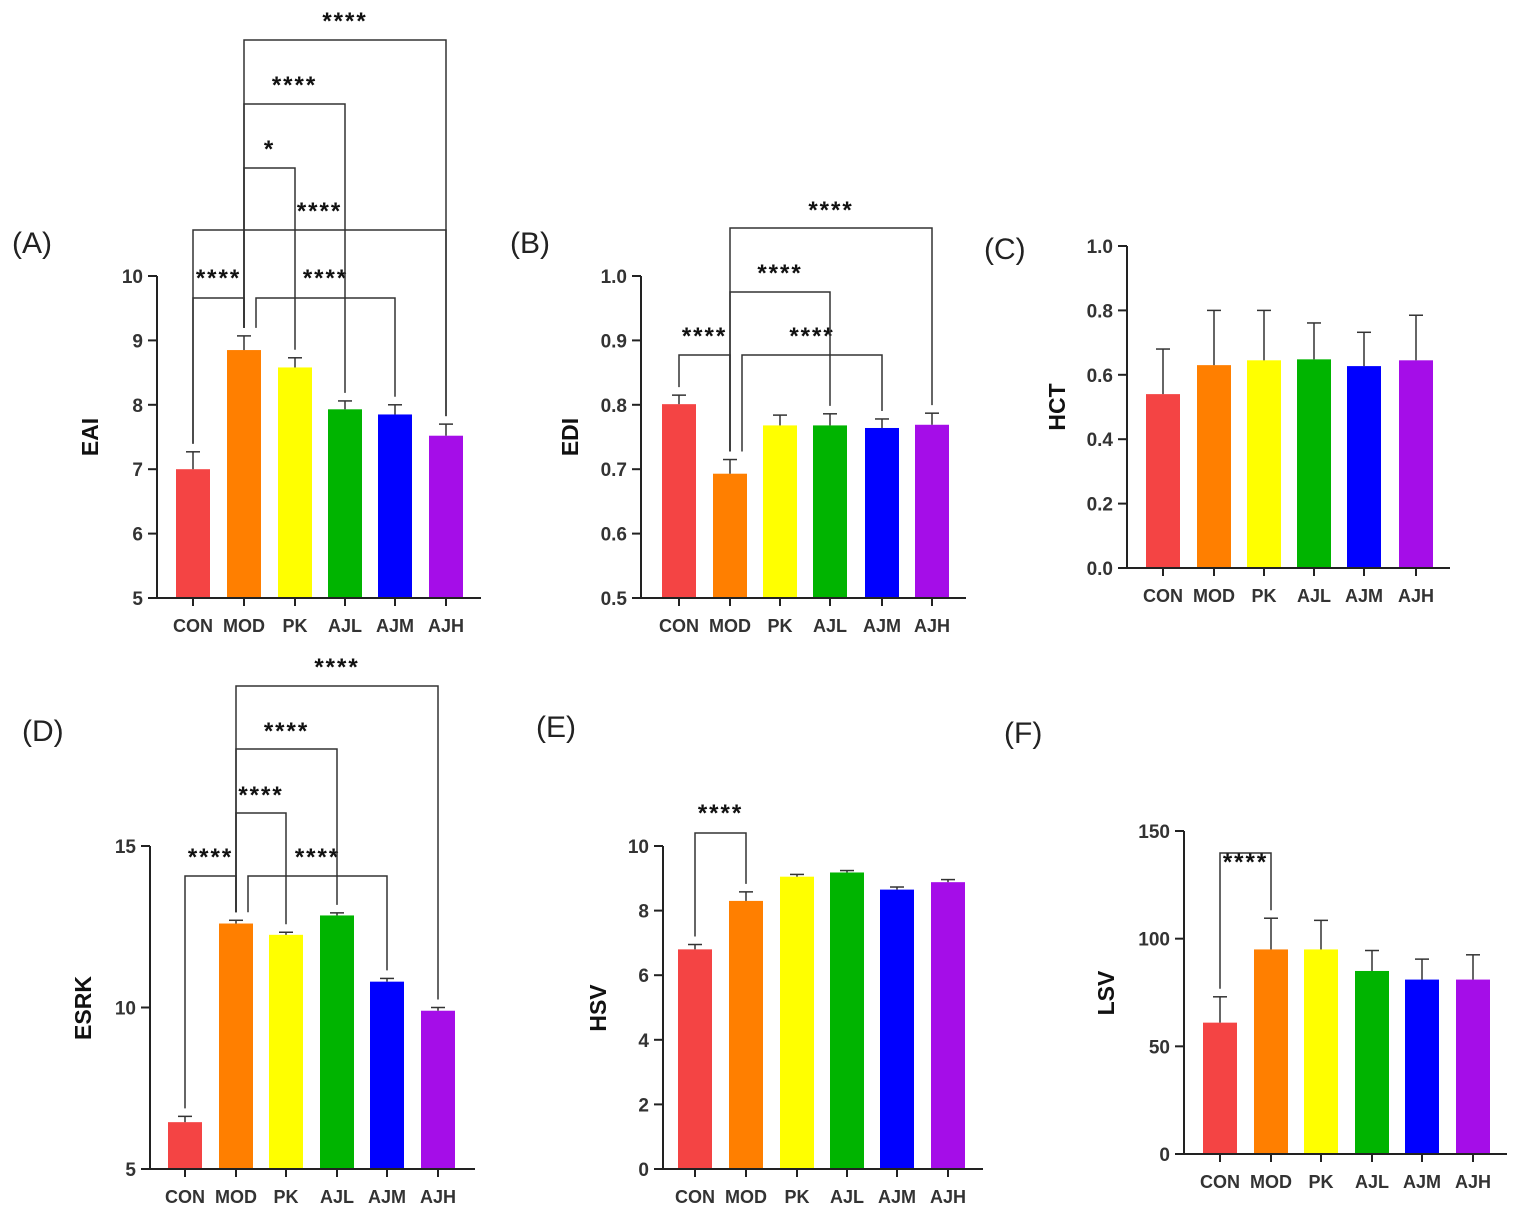 The image size is (1522, 1222). Describe the element at coordinates (137, 341) in the screenshot. I see `y-tick-label: 9` at that location.